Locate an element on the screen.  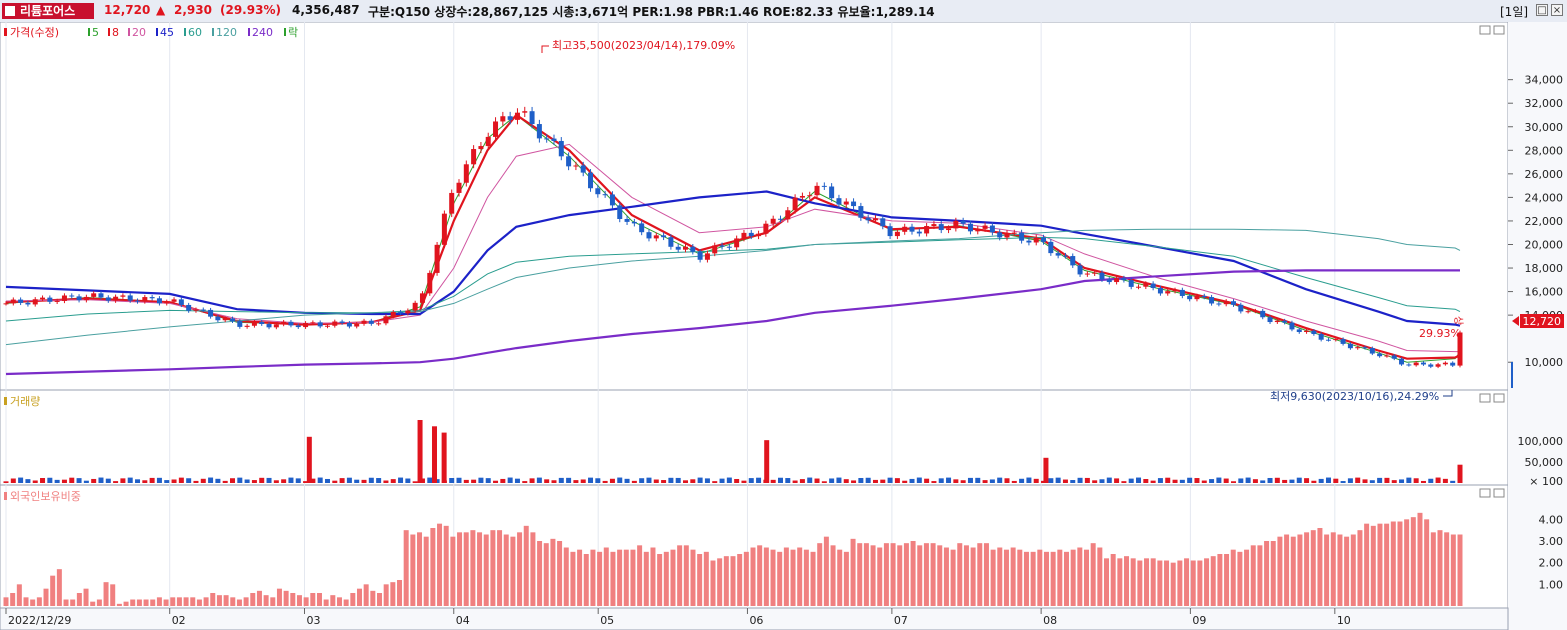
x-tick-label: 06 is located at coordinates (756, 620).